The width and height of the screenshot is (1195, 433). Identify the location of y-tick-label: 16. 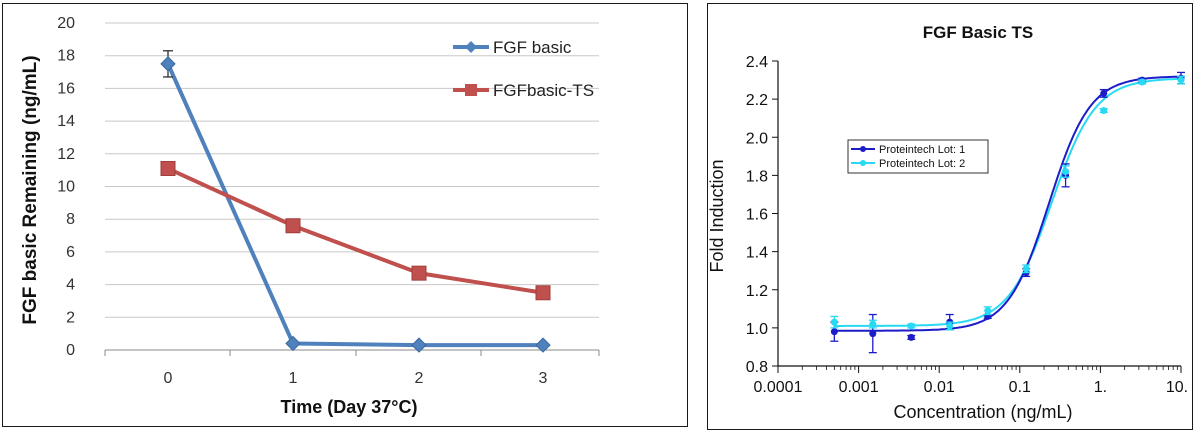
(66, 88).